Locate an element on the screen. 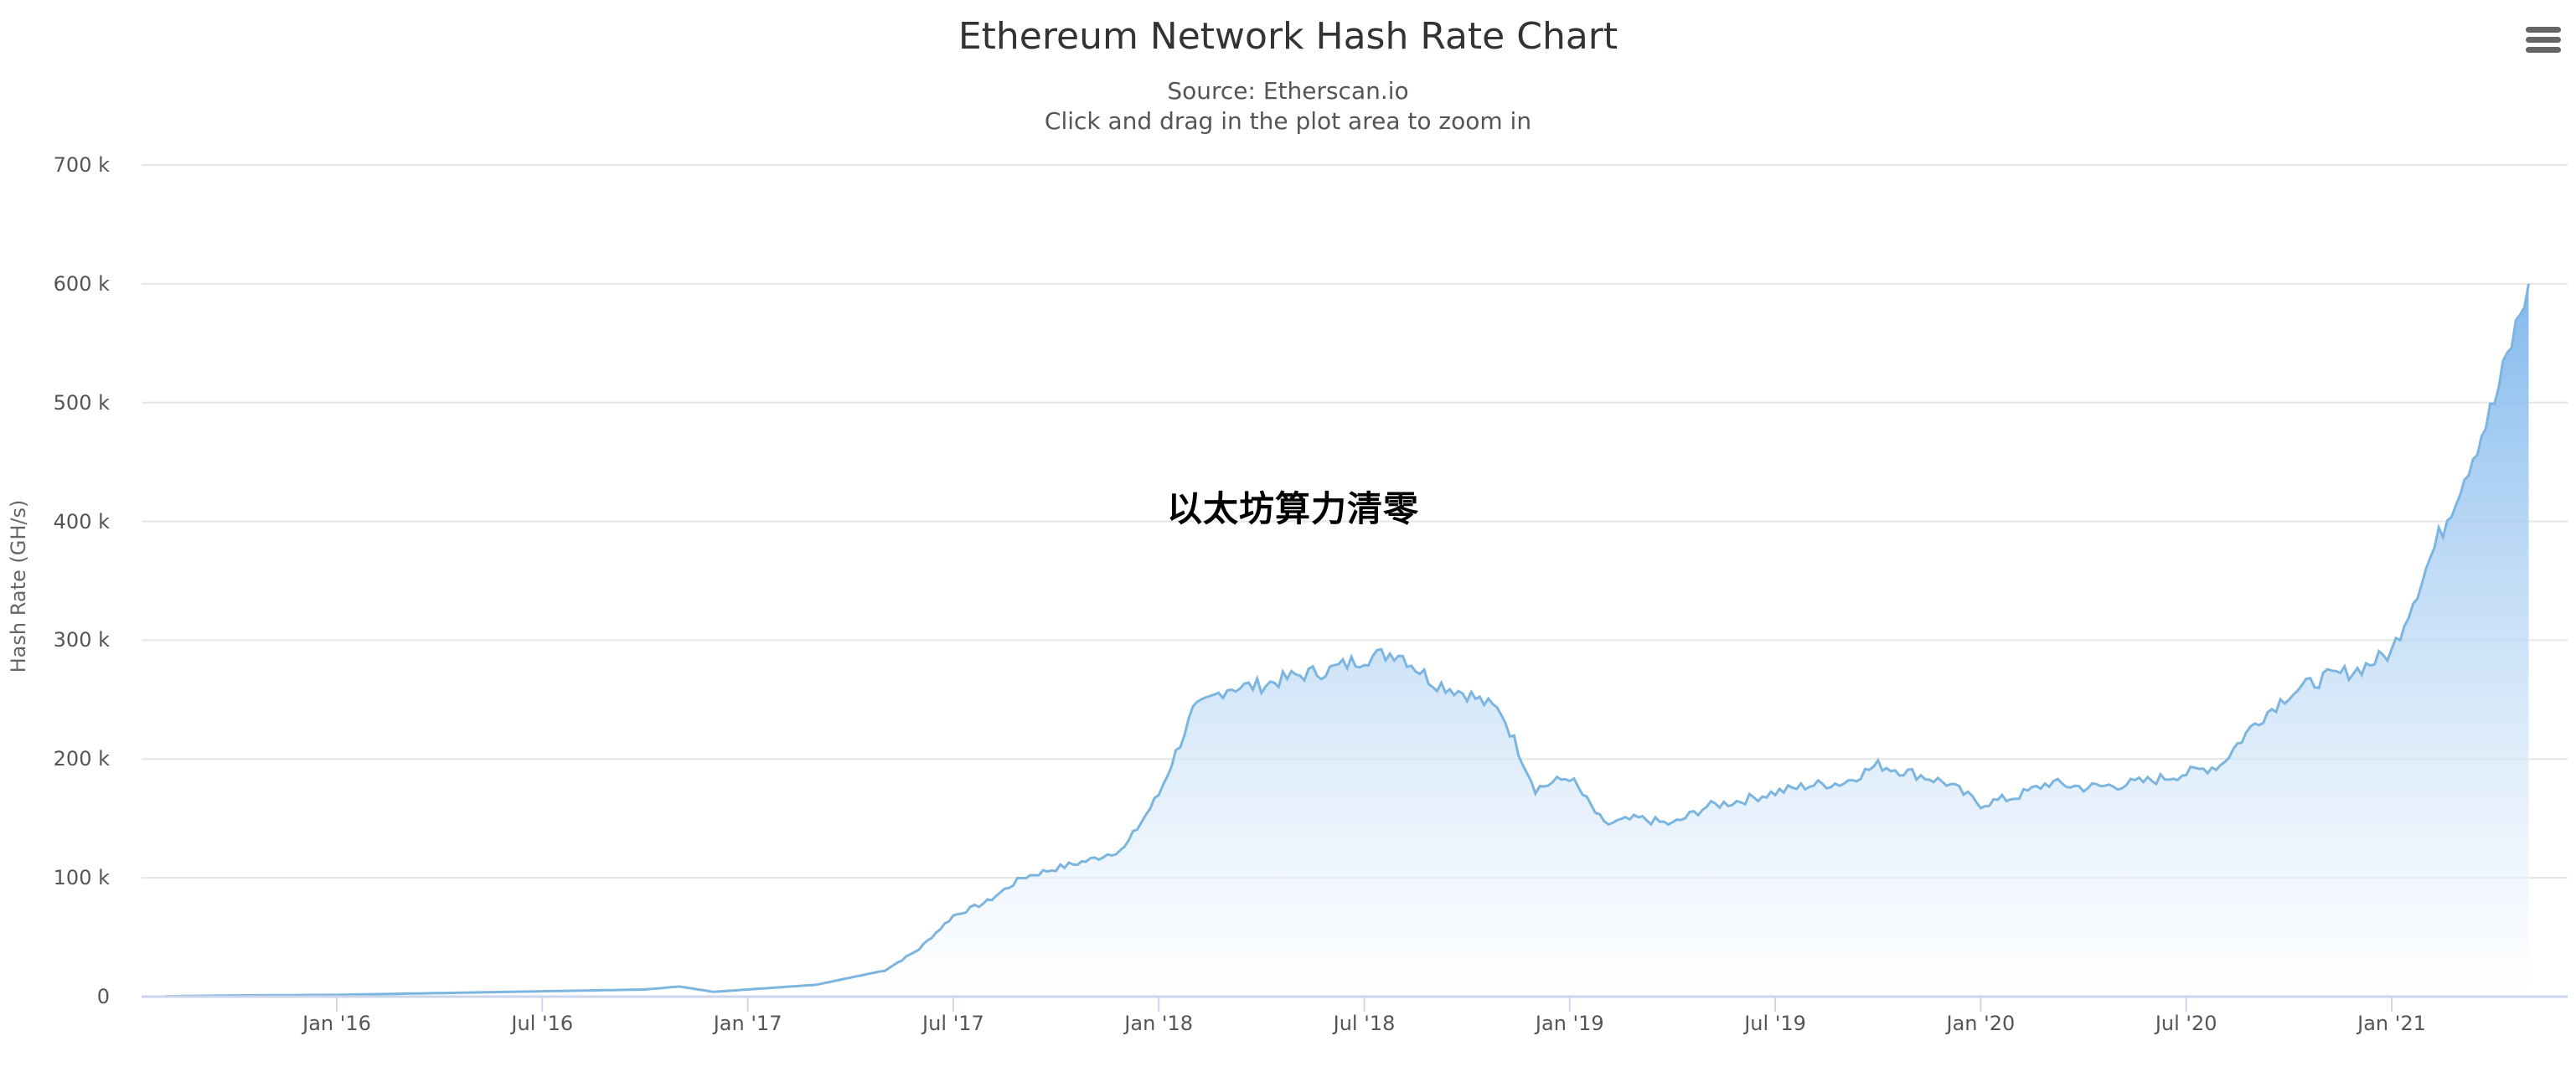  chart-subtitle-source: Source: Etherscan.io is located at coordinates (1288, 91).